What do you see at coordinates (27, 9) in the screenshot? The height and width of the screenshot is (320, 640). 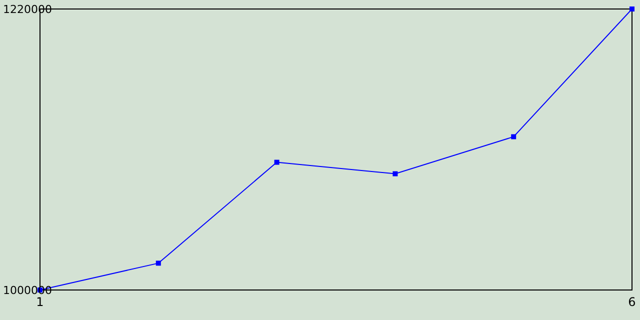 I see `y-tick-label: 1220000` at bounding box center [27, 9].